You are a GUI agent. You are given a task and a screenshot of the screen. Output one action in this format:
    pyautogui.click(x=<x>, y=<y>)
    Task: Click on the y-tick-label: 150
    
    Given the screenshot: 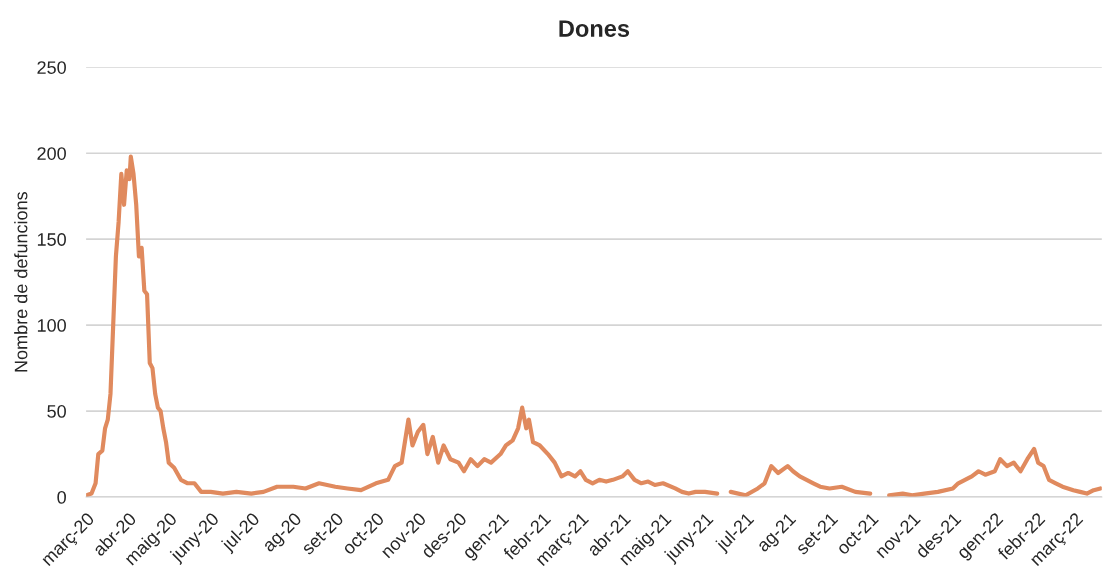 What is the action you would take?
    pyautogui.click(x=51, y=239)
    